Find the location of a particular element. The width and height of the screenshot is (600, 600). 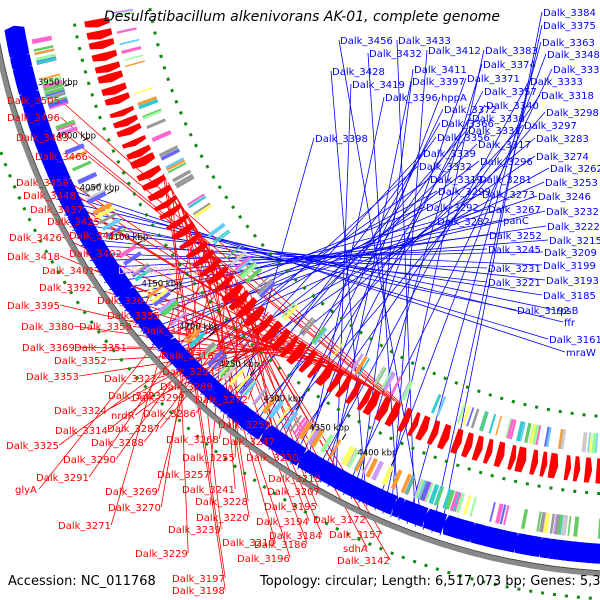

reverse-gene-label: nrdR is located at coordinates (123, 416).